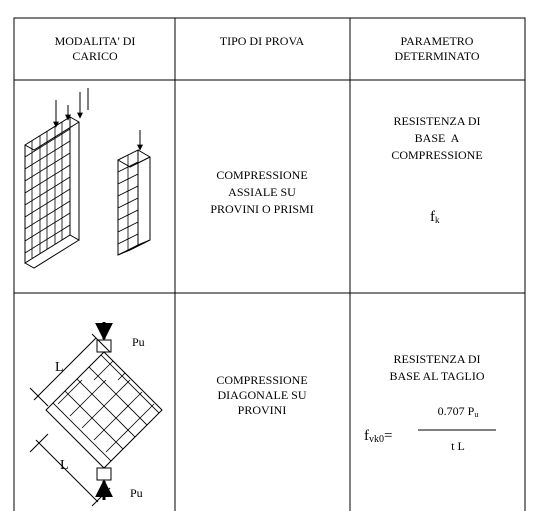 The height and width of the screenshot is (511, 535). Describe the element at coordinates (262, 395) in the screenshot. I see `test-type: DIAGONALE SU` at that location.